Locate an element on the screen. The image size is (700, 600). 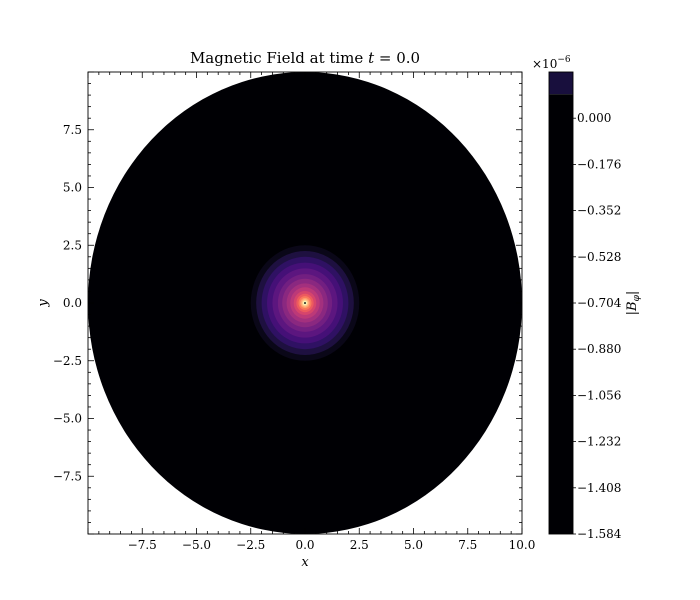
colorbar-multiplier: ×10⁻⁶ is located at coordinates (551, 63).